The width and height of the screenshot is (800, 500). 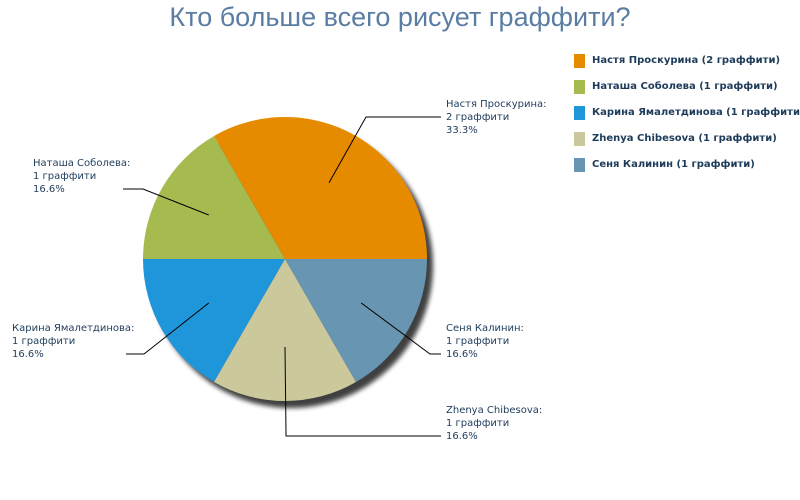 I want to click on legend-label: Карина Ямалетдинова (1 граффити), so click(x=696, y=112).